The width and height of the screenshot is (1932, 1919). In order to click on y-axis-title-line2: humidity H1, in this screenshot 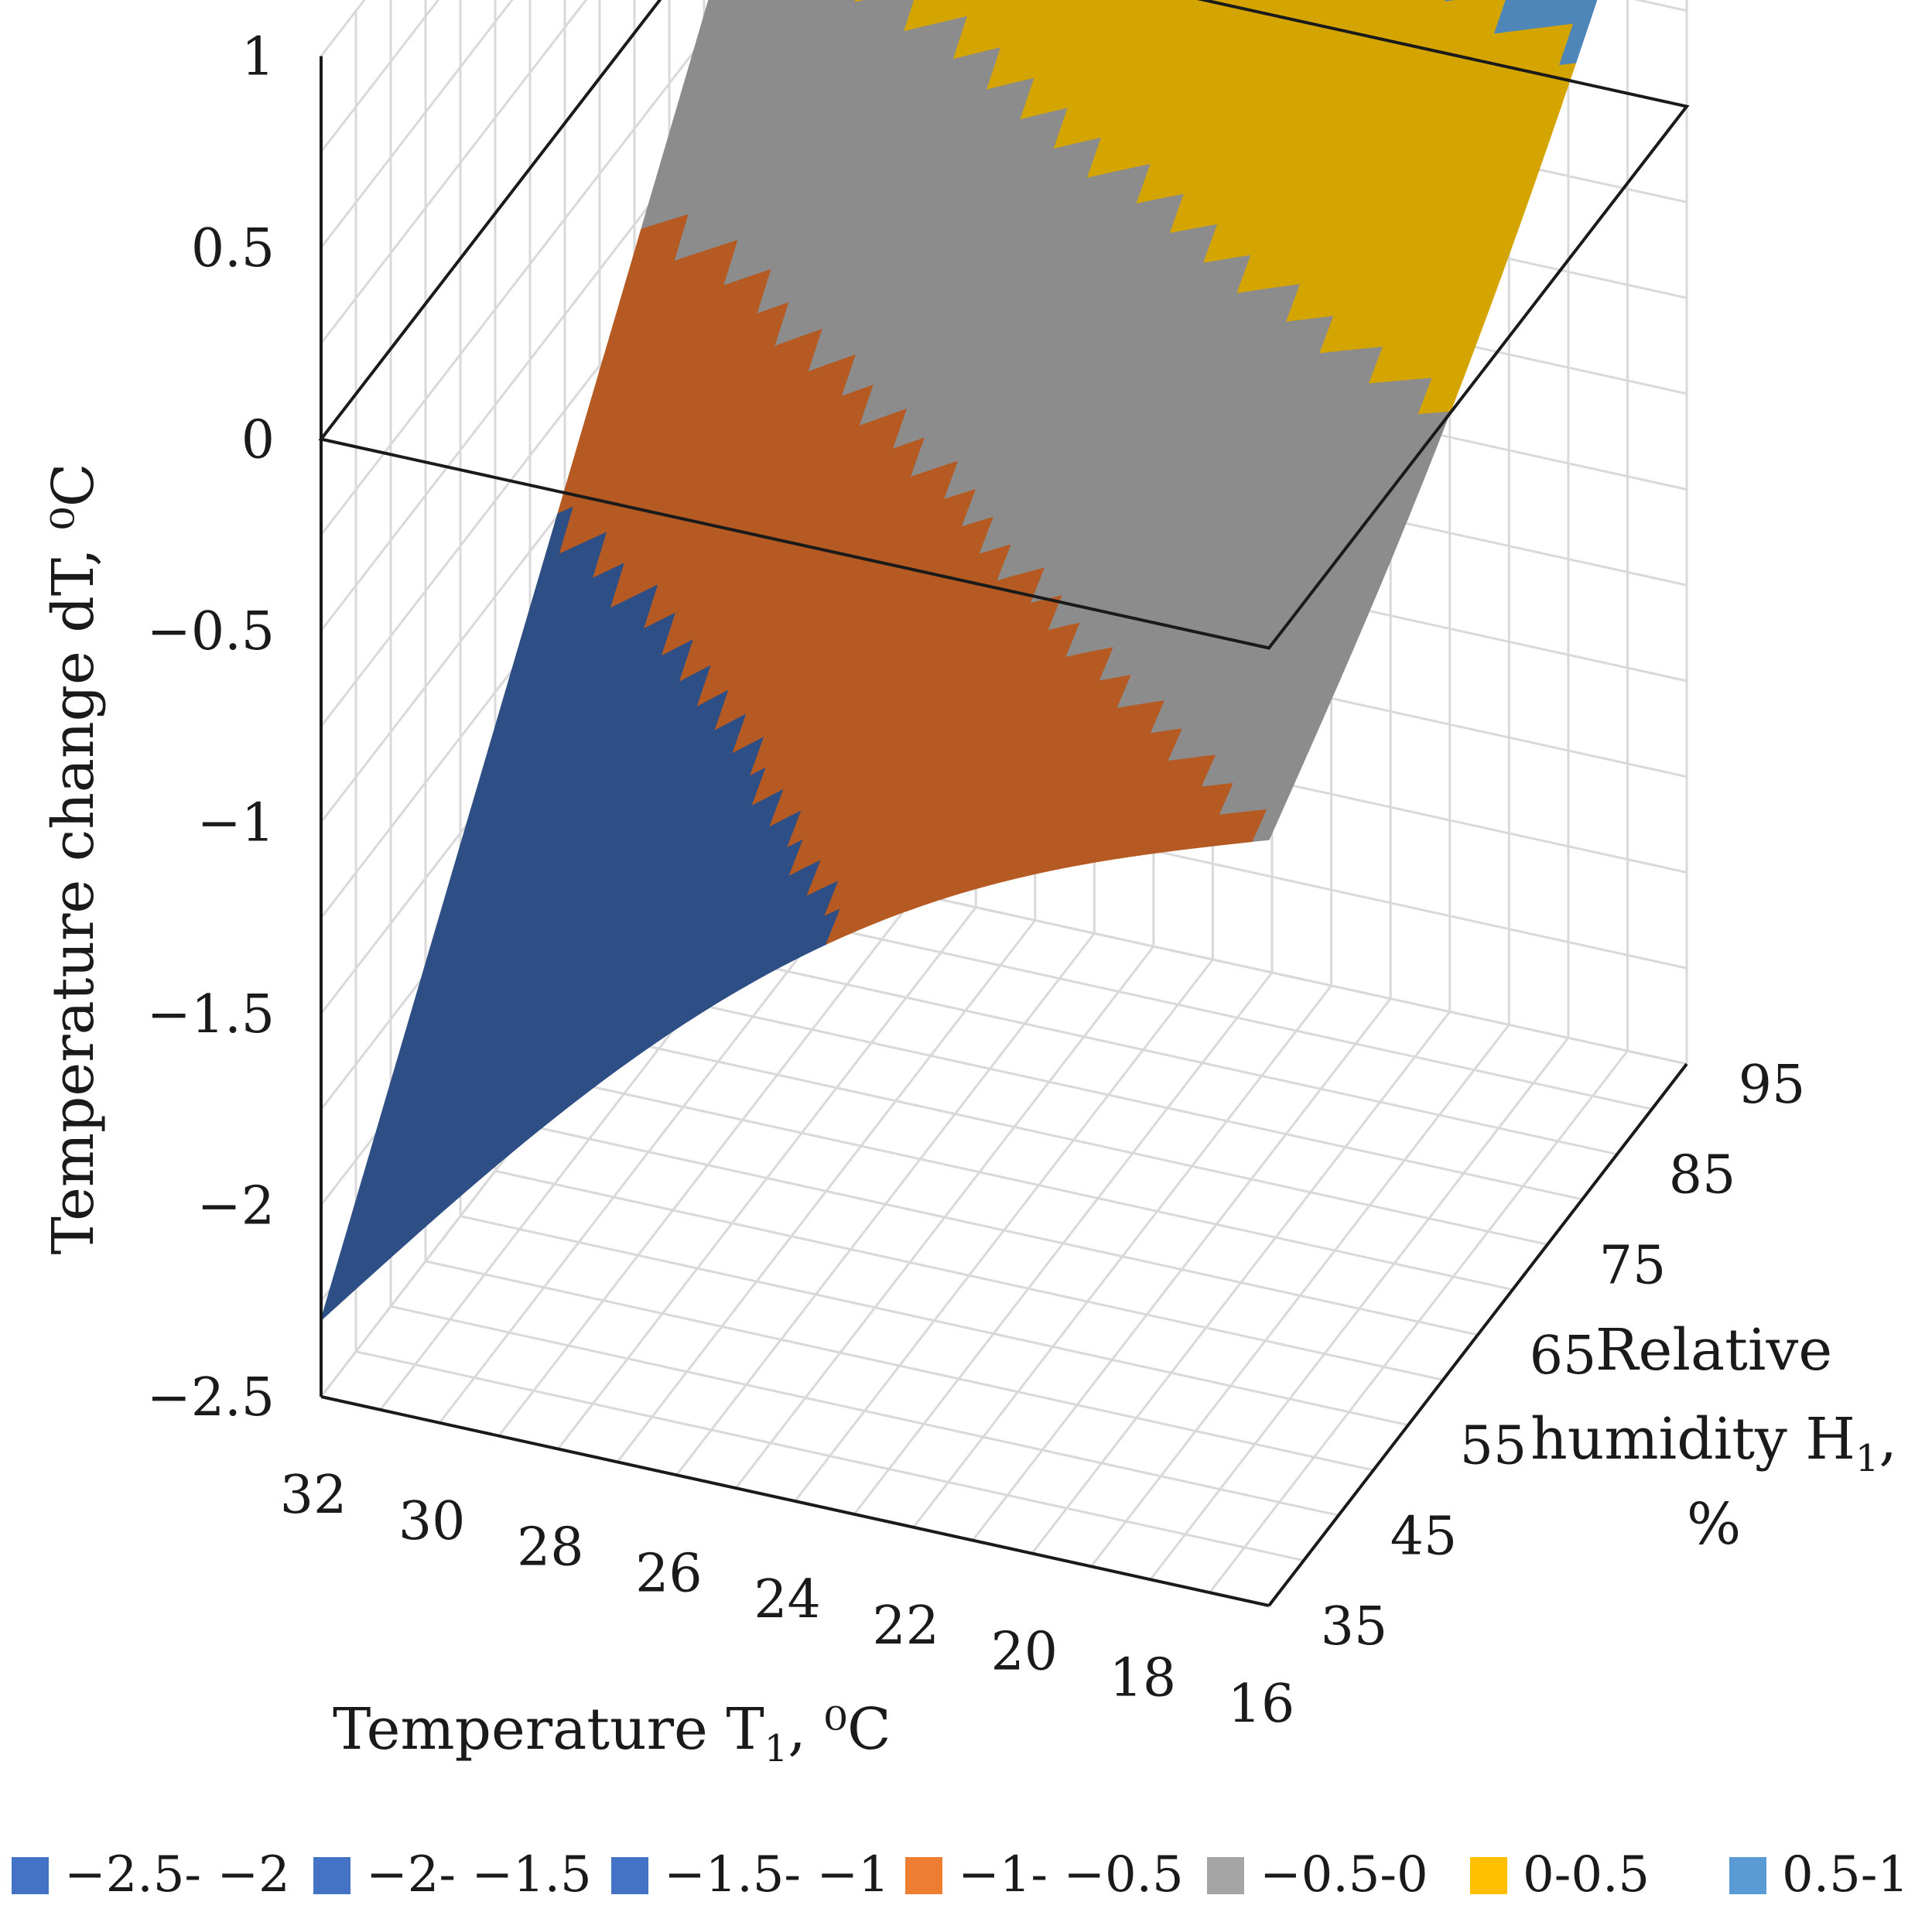, I will do `click(1713, 1443)`.